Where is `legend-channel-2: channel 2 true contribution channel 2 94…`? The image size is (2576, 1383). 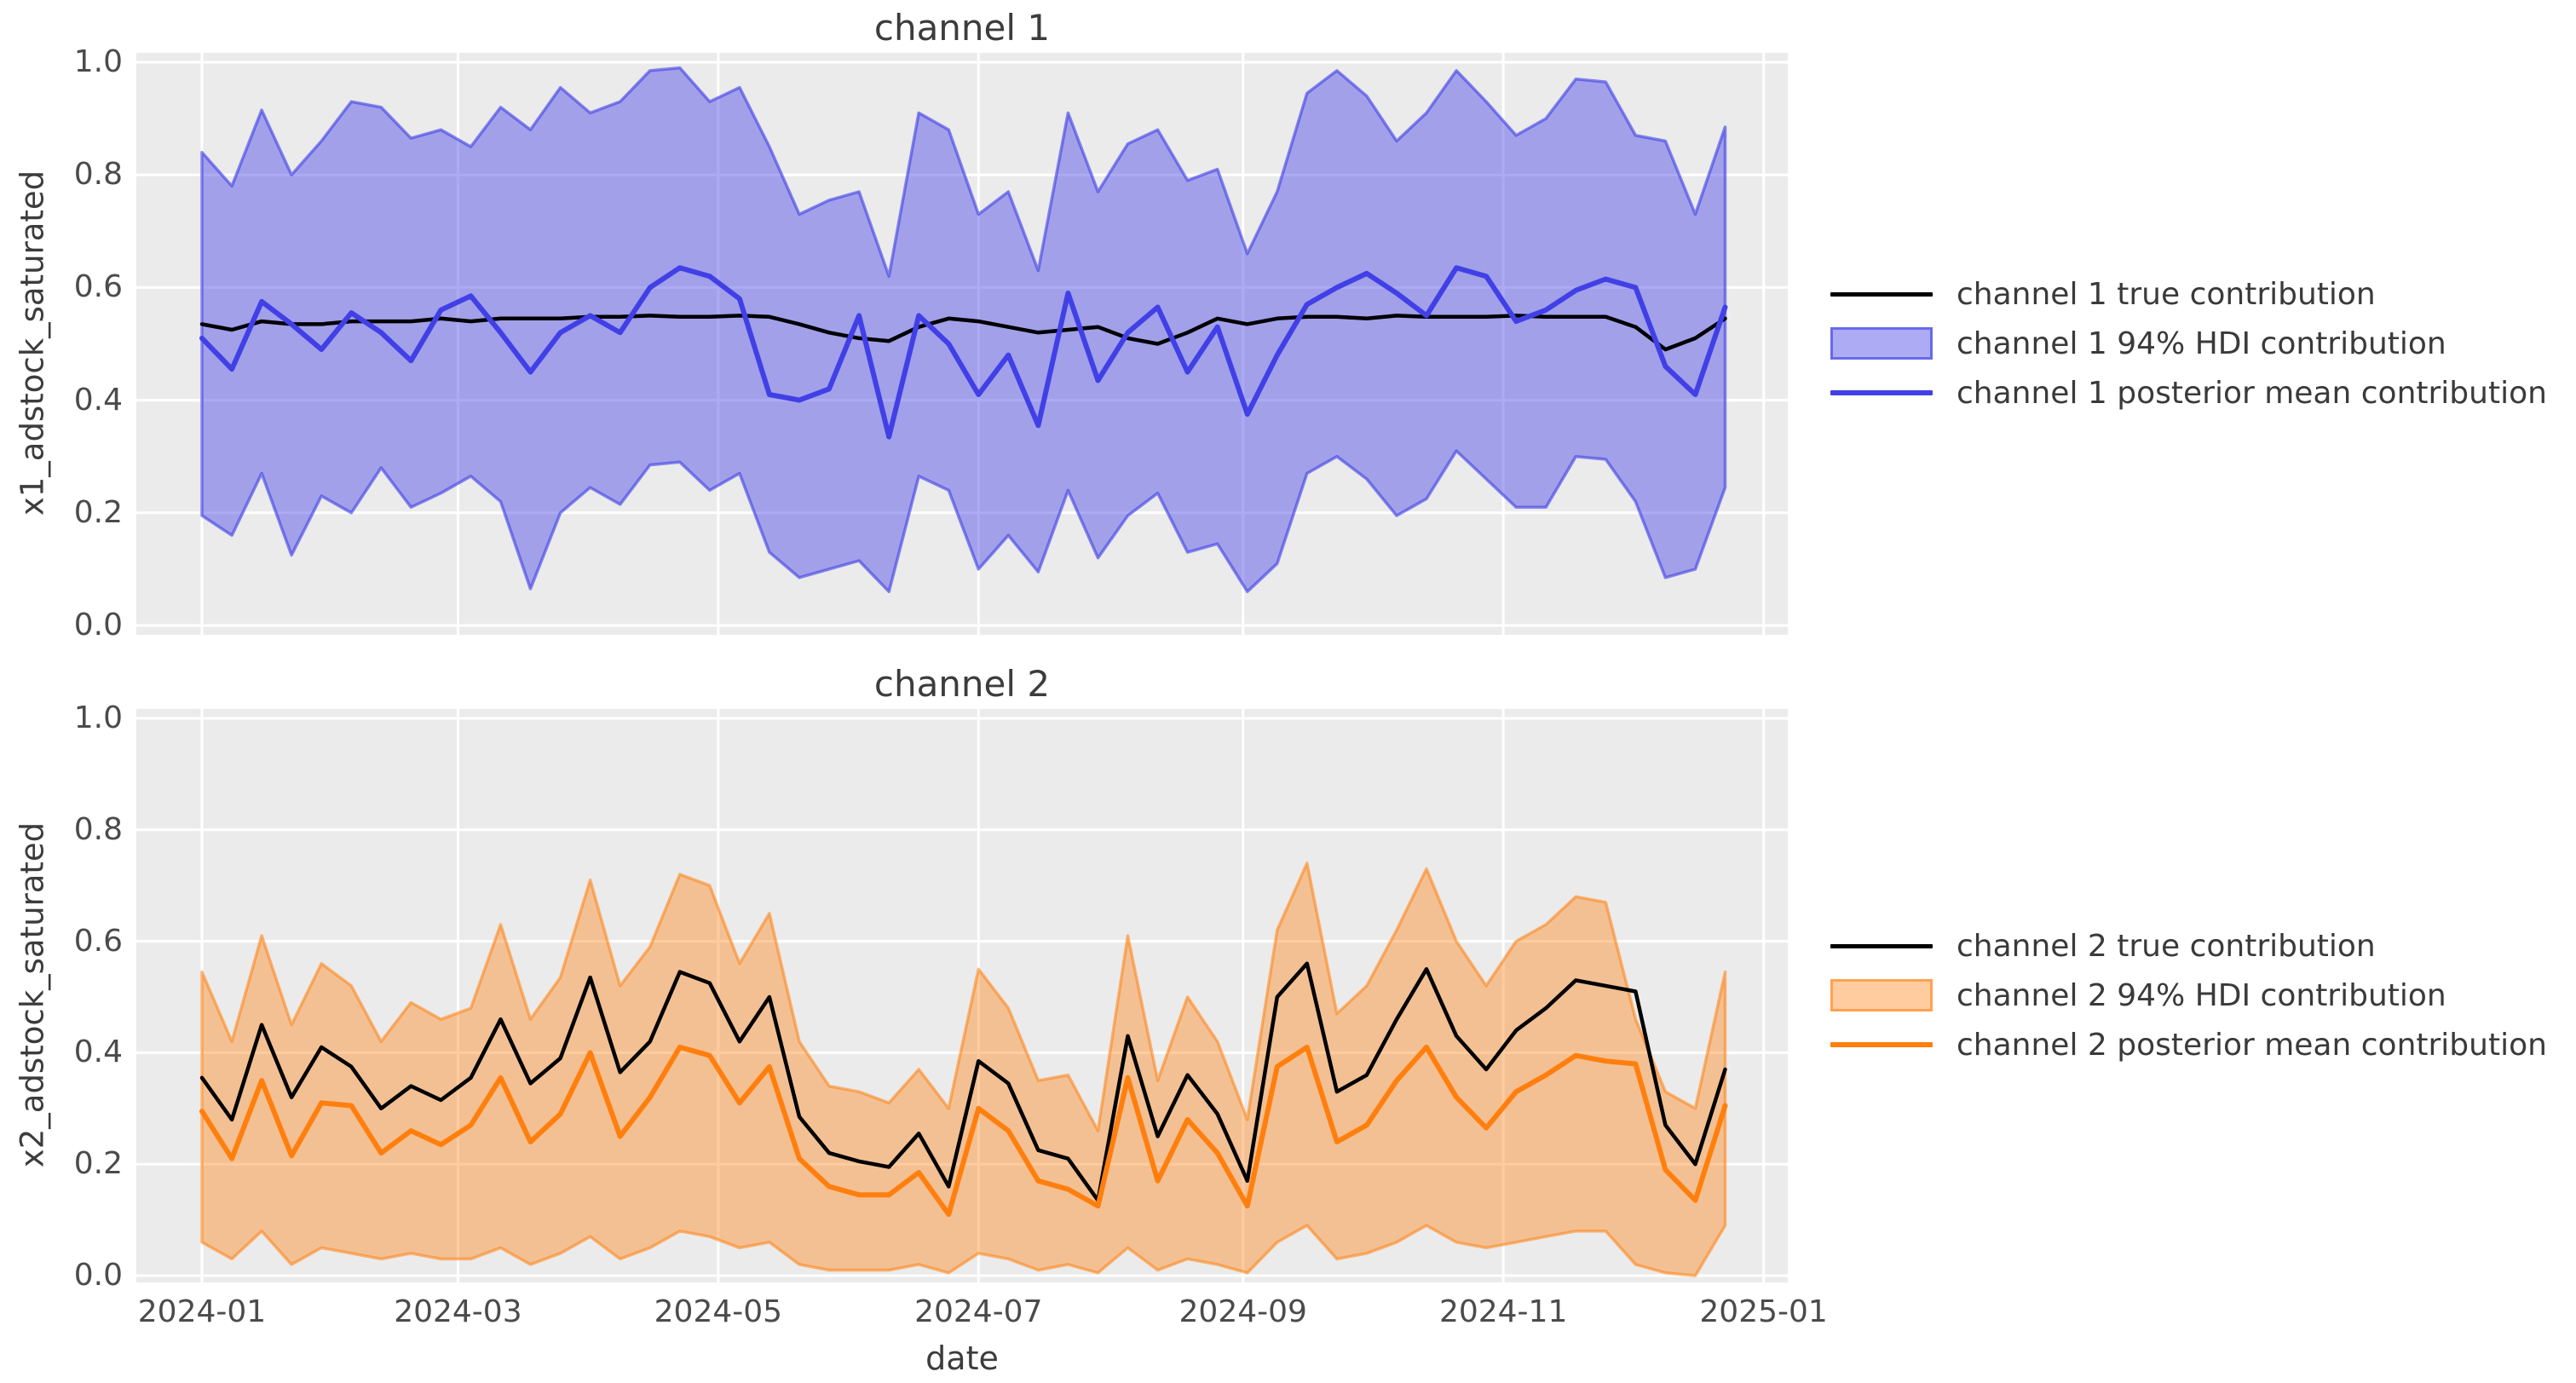
legend-channel-2: channel 2 true contribution channel 2 94… is located at coordinates (2188, 995).